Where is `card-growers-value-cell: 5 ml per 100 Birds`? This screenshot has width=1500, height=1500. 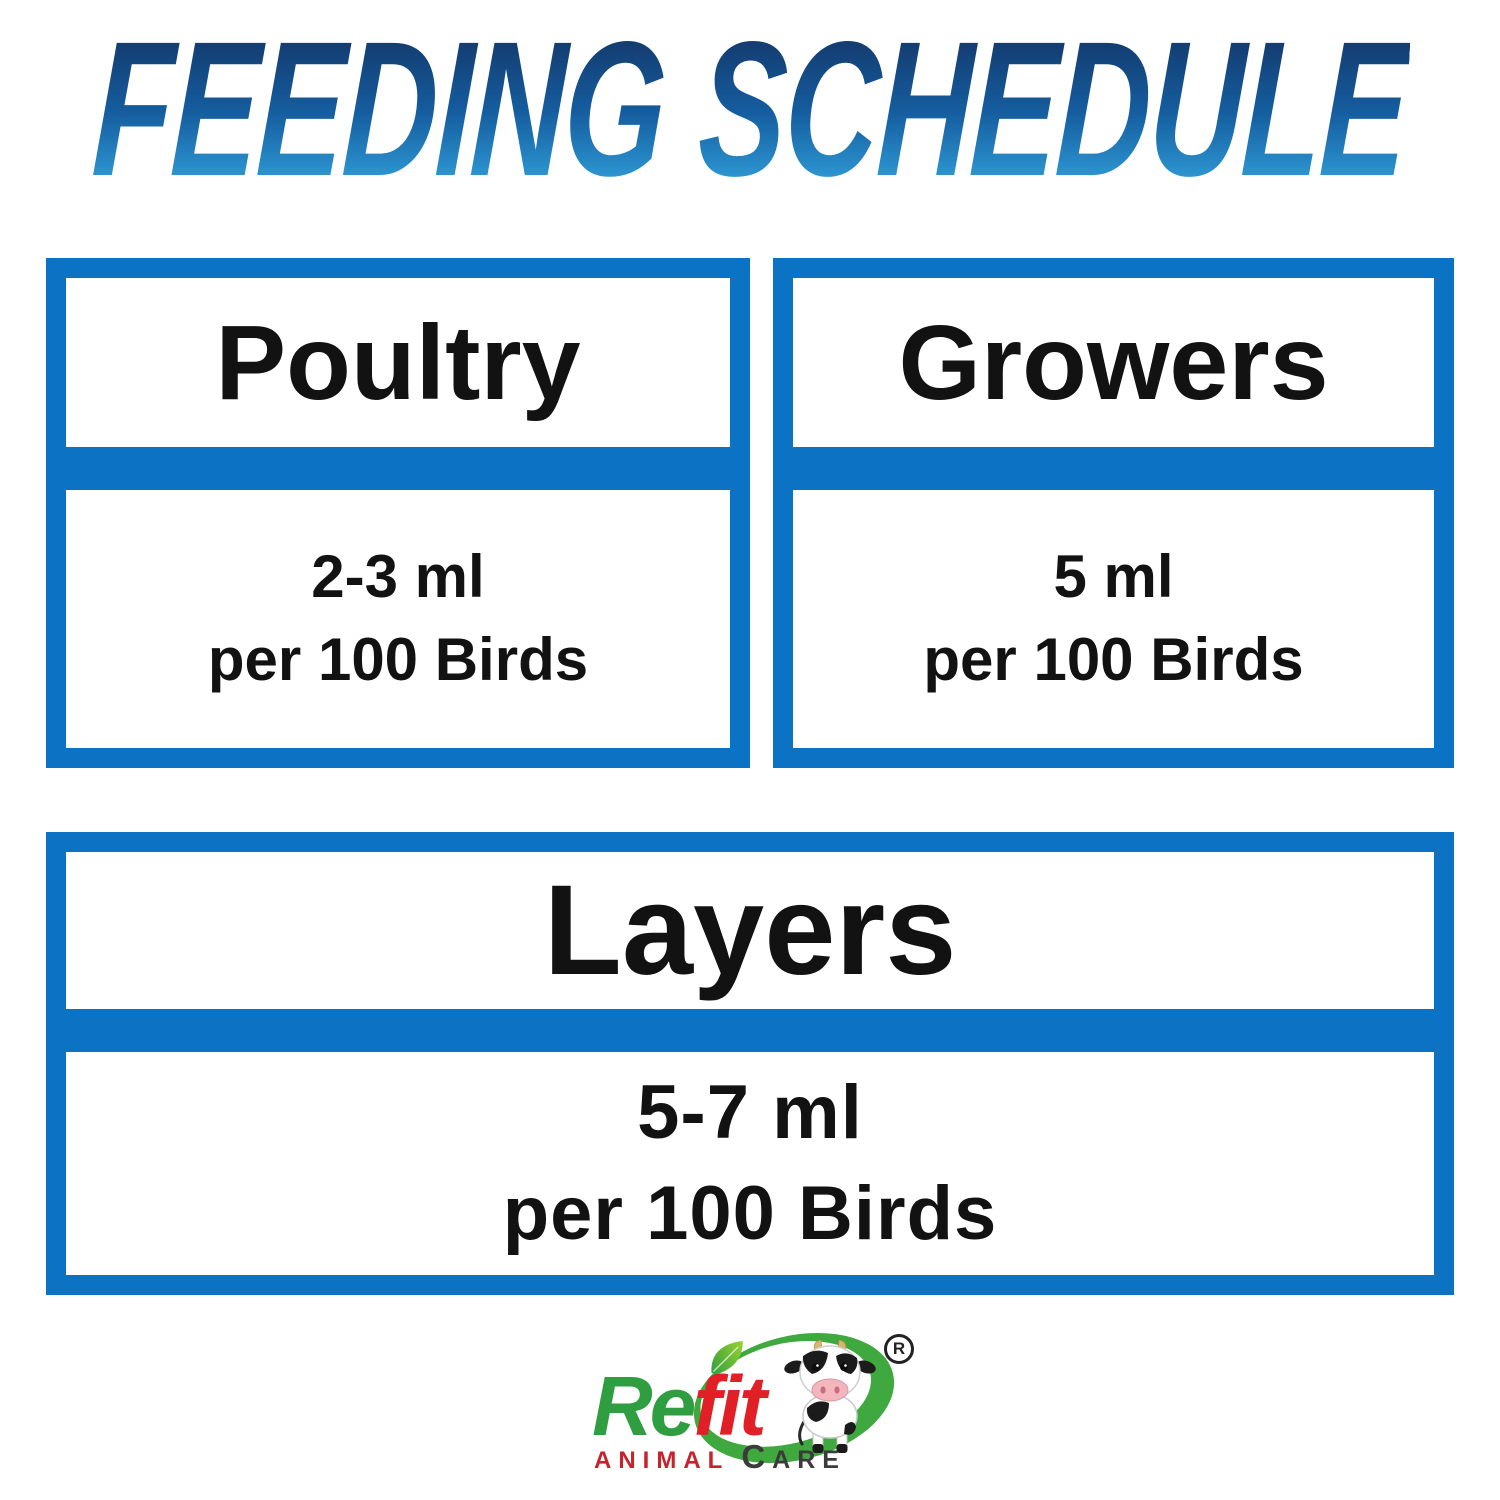
card-growers-value-cell: 5 ml per 100 Birds is located at coordinates (1113, 619).